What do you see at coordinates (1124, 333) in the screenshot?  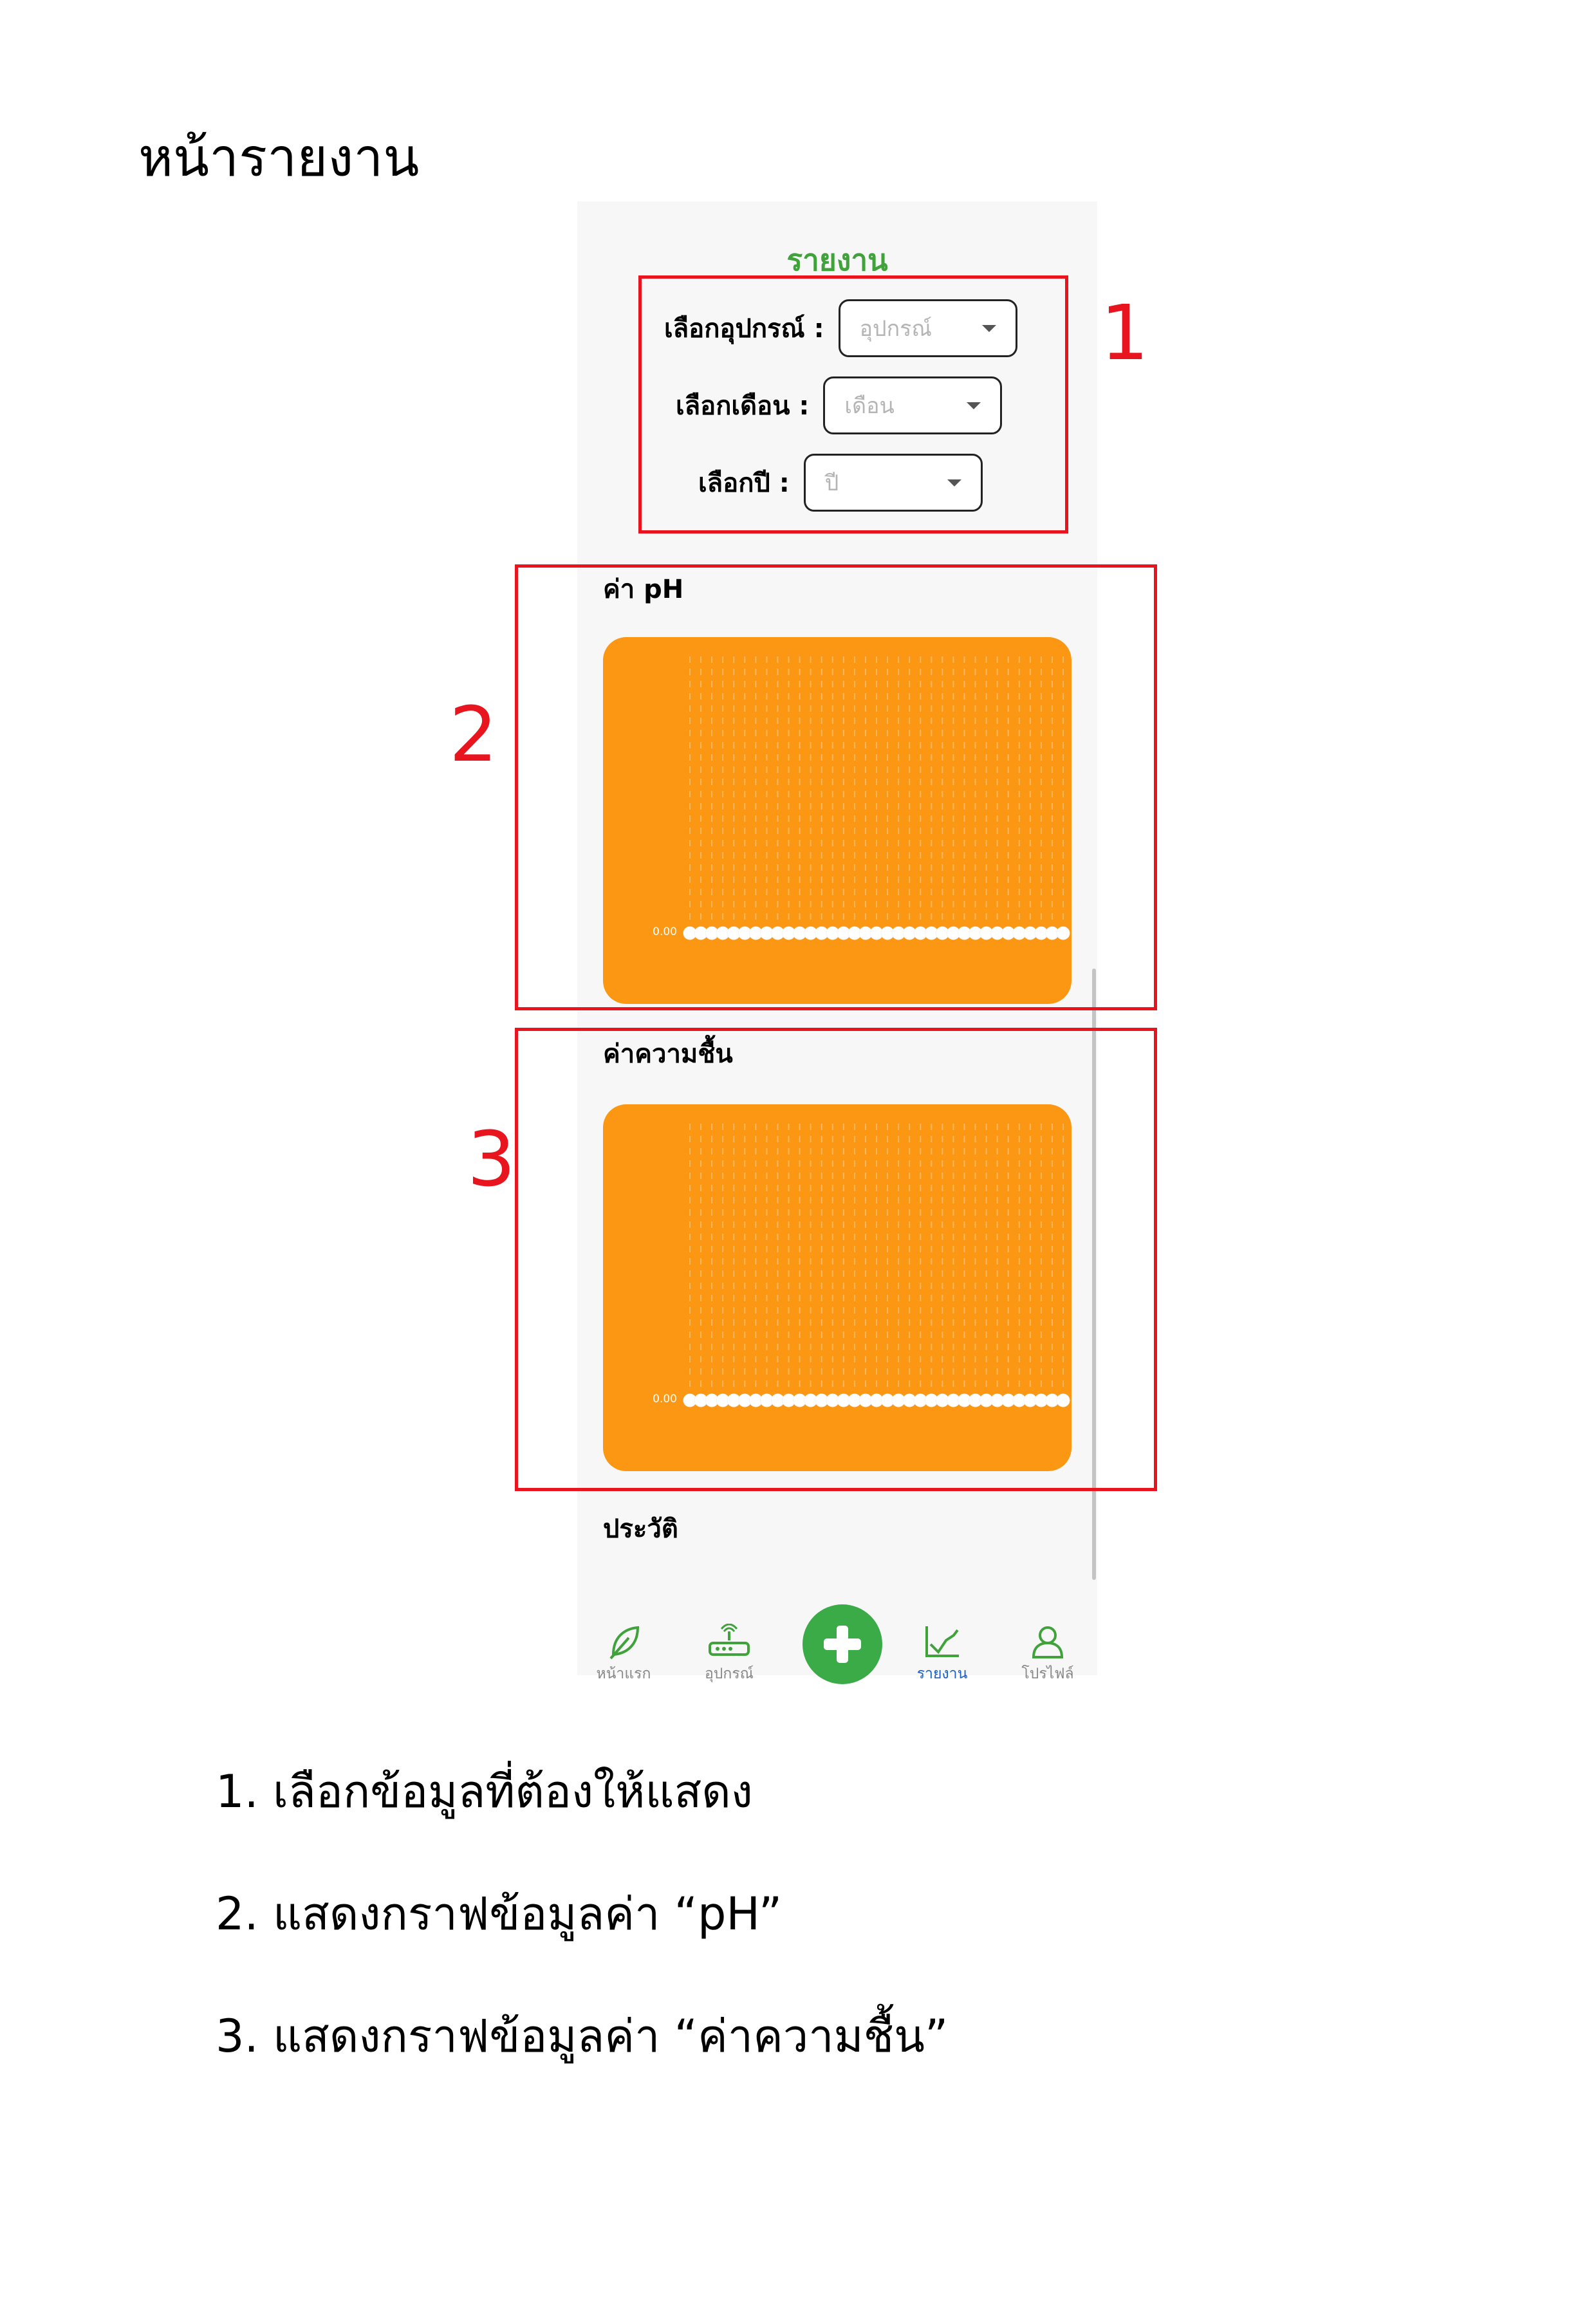 I see `annotation-number-1: 1` at bounding box center [1124, 333].